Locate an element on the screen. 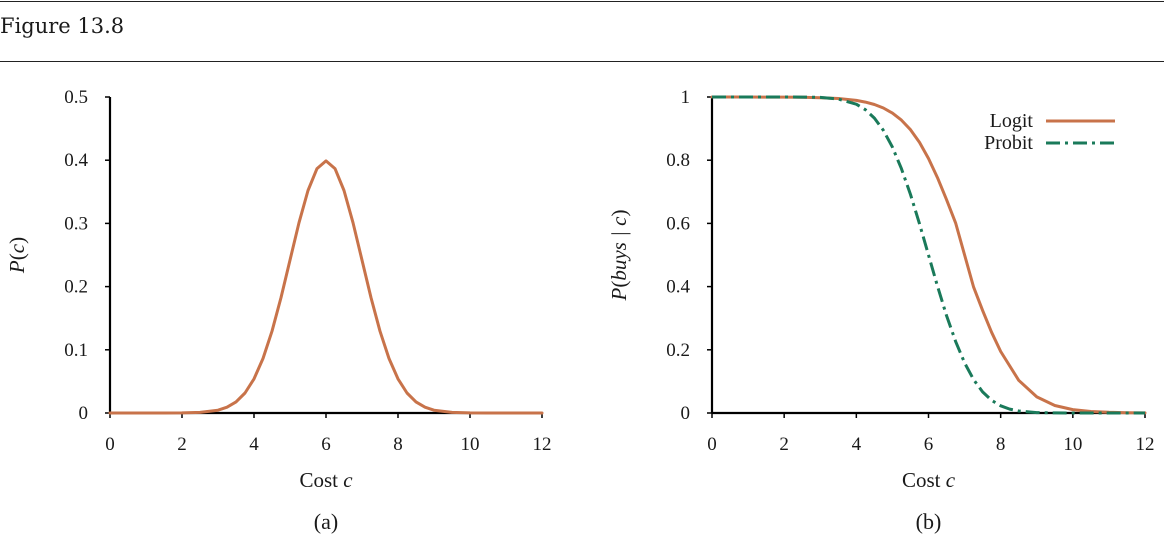  y-tick-label: 0.5 is located at coordinates (76, 97).